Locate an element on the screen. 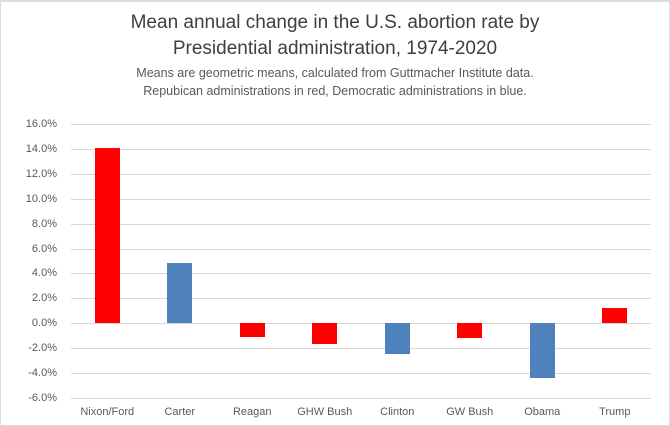 This screenshot has width=670, height=426. y-axis-tick-label: 2.0% is located at coordinates (44, 298).